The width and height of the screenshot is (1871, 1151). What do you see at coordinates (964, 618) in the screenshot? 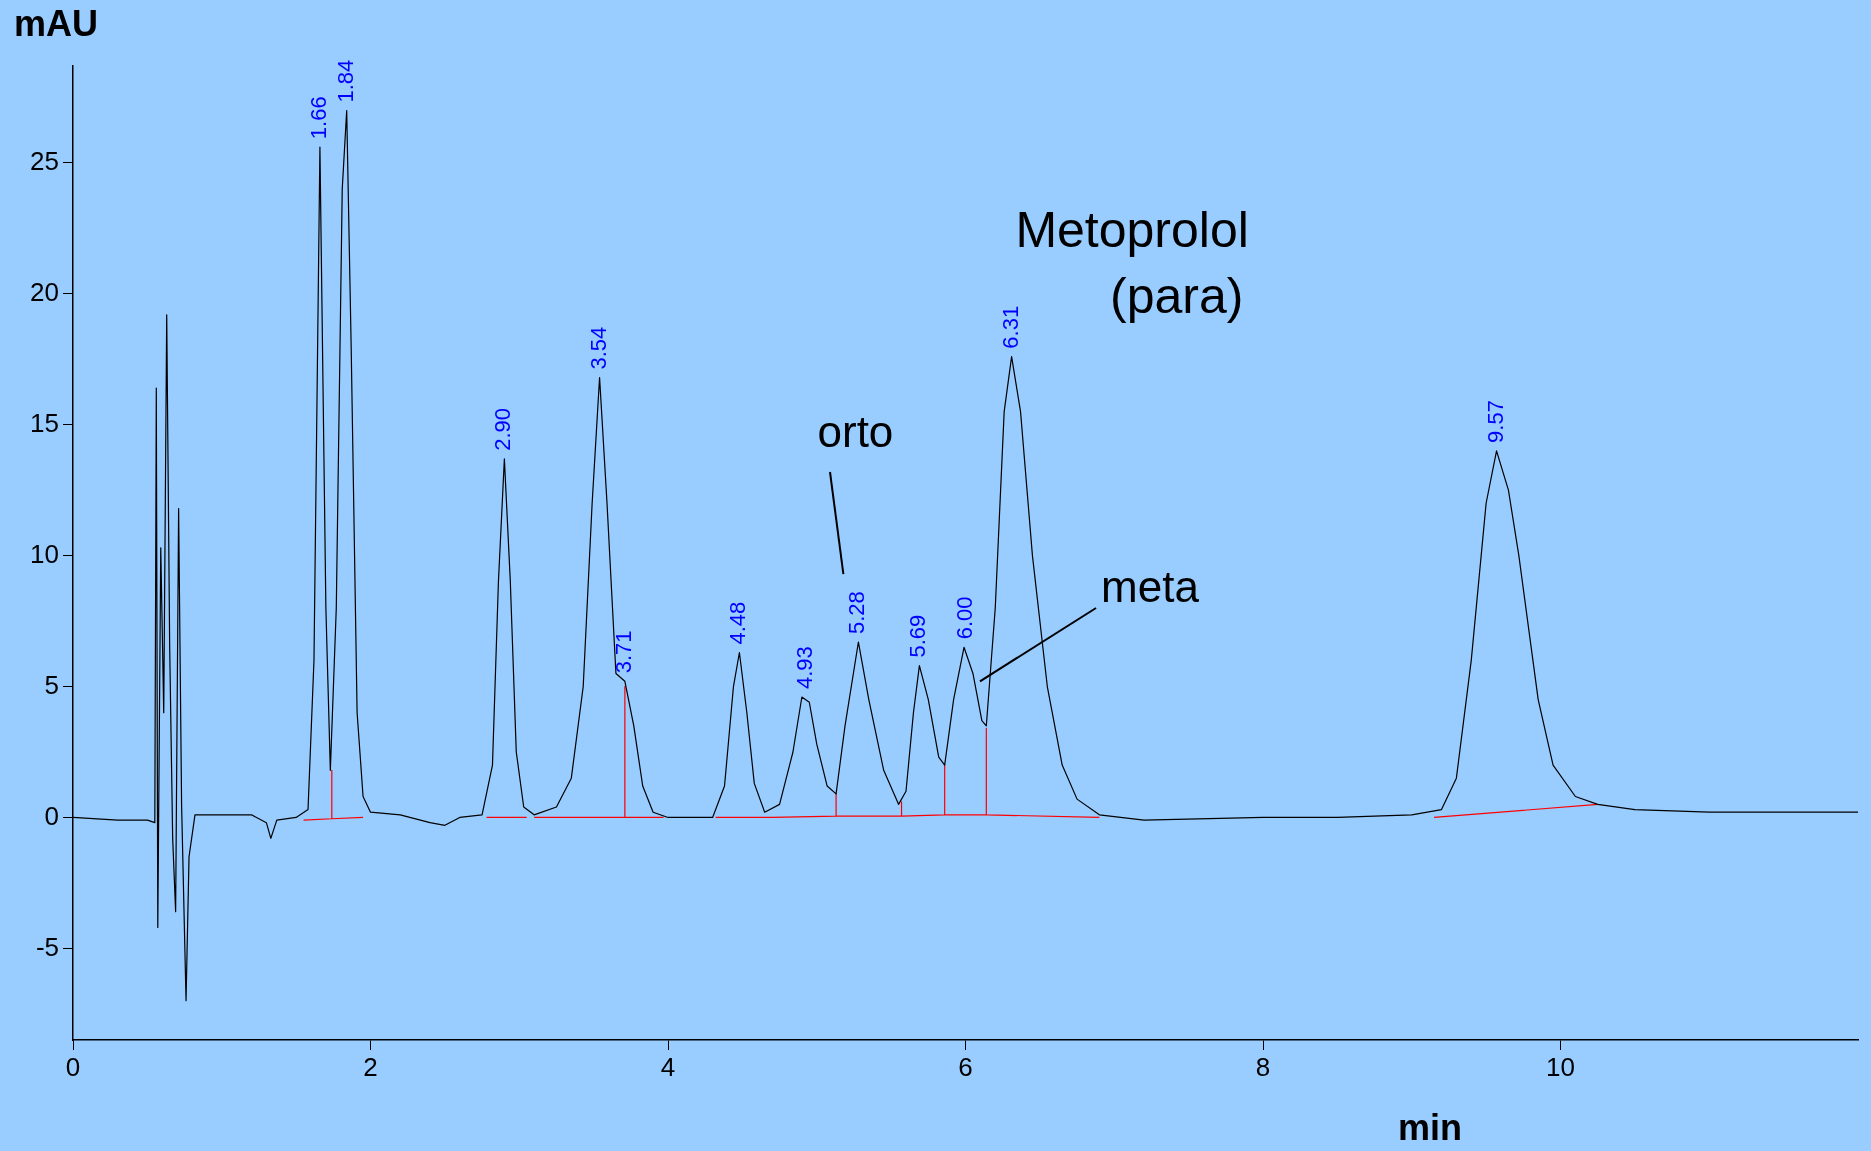
I see `annotation: 6.00` at bounding box center [964, 618].